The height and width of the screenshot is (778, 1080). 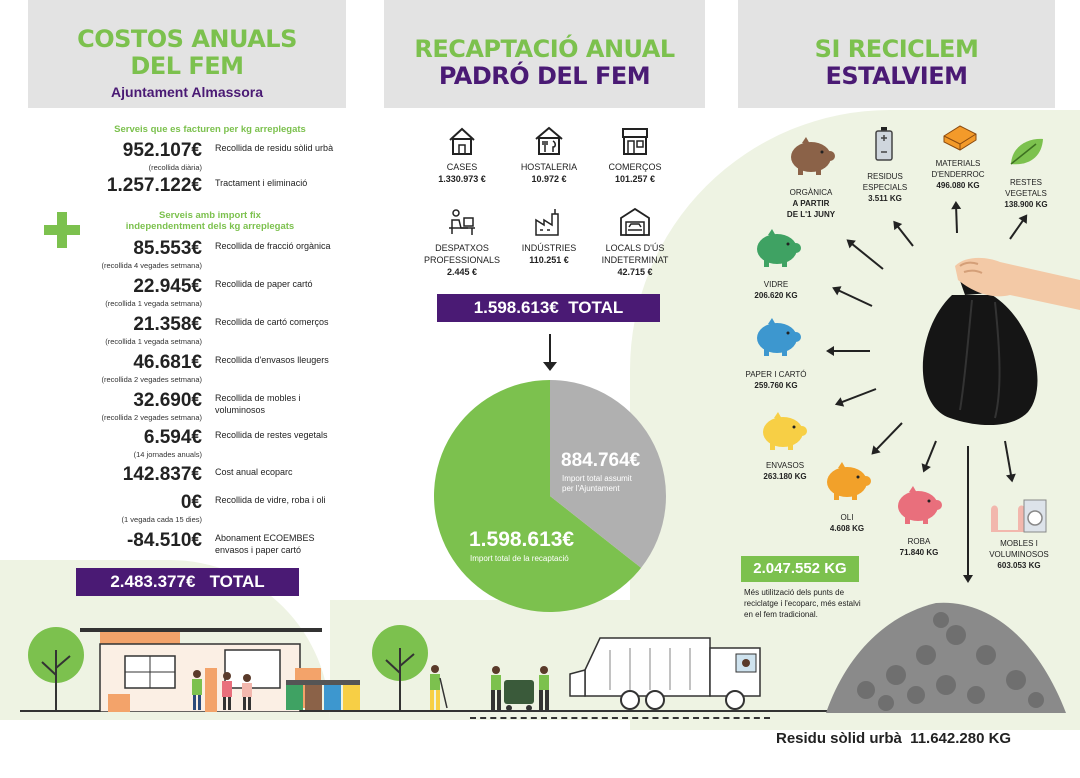 I want to click on item-value: 3.511 KG, so click(x=885, y=198).